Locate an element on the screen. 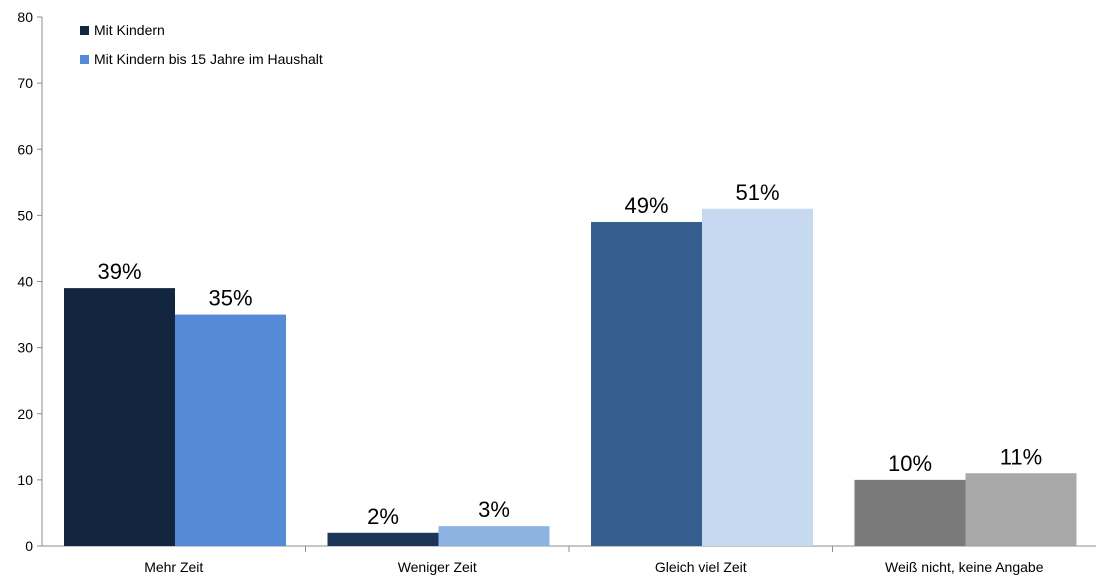 Image resolution: width=1098 pixels, height=581 pixels. legend-item-series-2: Mit Kindern bis 15 Jahre im Haushalt is located at coordinates (201, 59).